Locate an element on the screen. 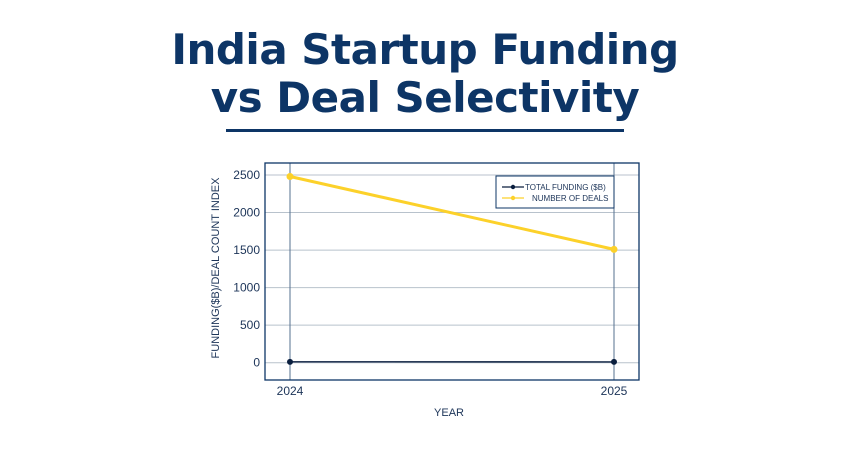  title-line-1: India Startup Funding is located at coordinates (425, 49).